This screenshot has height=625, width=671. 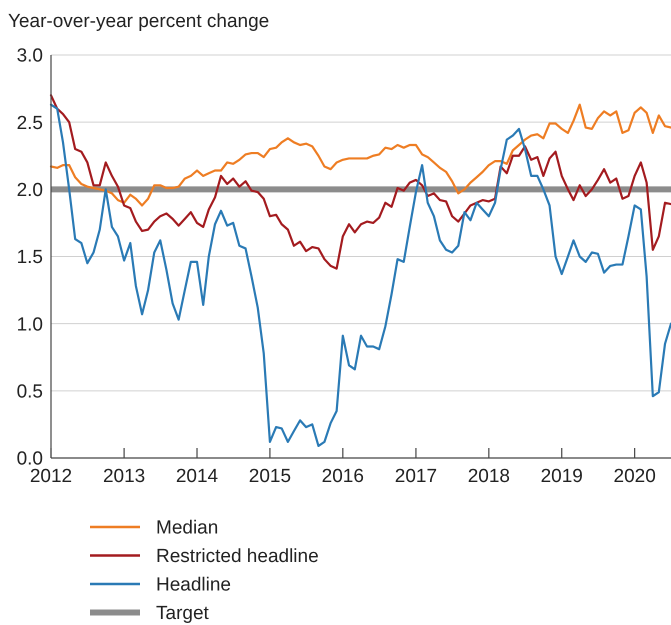 I want to click on x-tick-label: 2017, so click(x=416, y=476).